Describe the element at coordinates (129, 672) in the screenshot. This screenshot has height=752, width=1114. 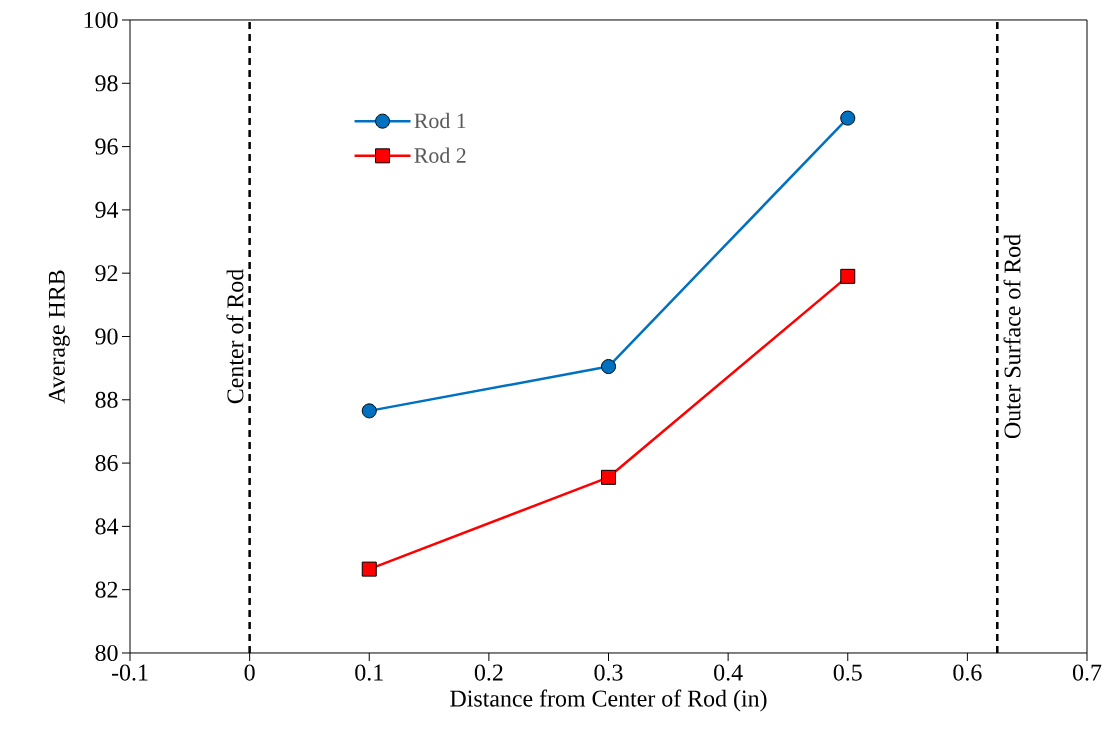
I see `x-tick-label: -0.1` at that location.